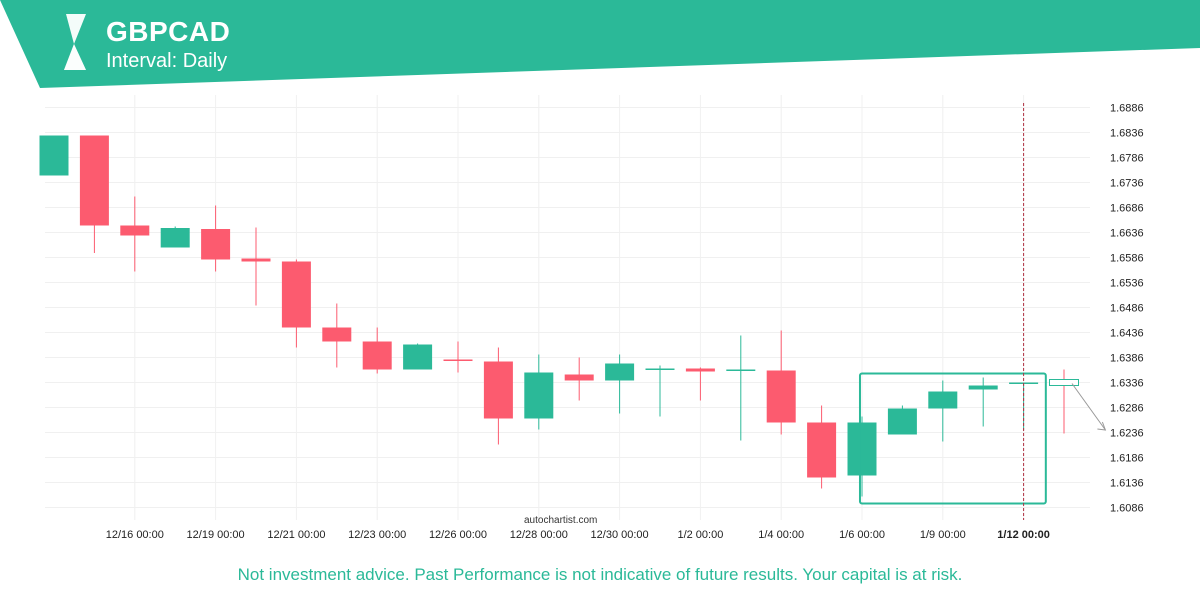  I want to click on x-tick-label: 12/21 00:00, so click(296, 535).